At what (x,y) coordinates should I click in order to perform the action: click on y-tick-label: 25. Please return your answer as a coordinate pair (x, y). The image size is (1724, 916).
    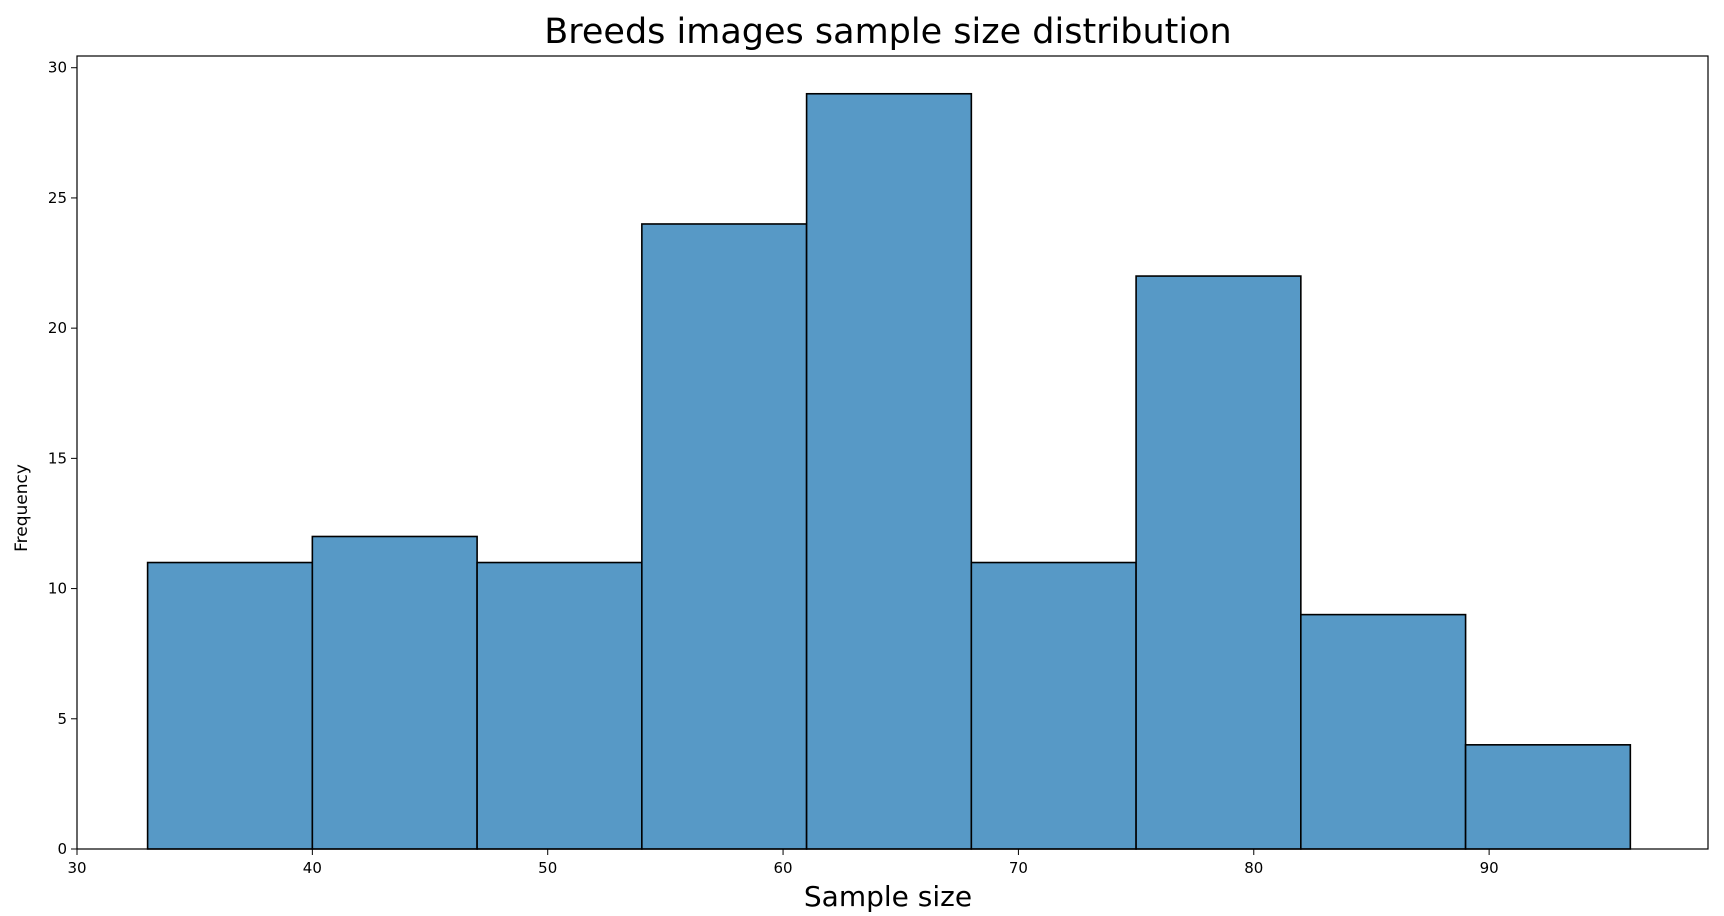
    Looking at the image, I should click on (57, 198).